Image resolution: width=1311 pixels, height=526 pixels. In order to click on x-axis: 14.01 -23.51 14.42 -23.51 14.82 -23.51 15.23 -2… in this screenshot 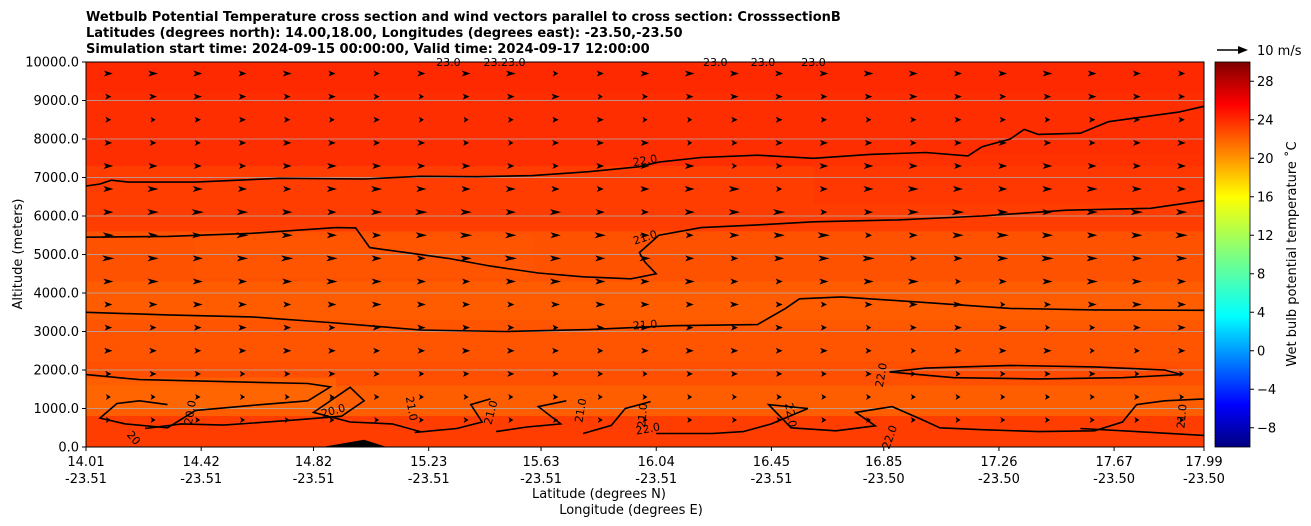, I will do `click(645, 467)`.